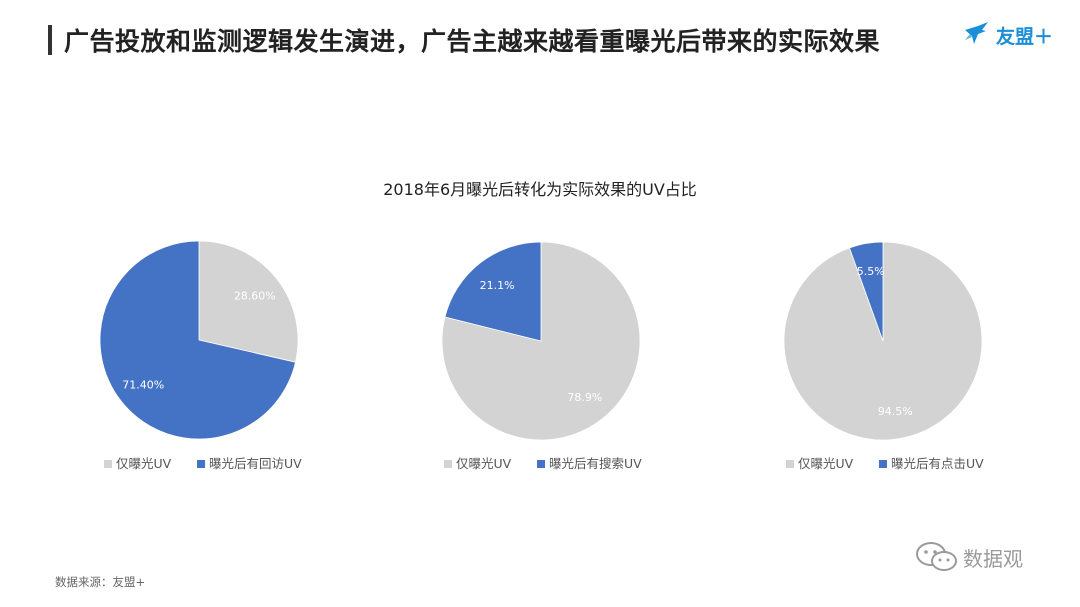  What do you see at coordinates (255, 463) in the screenshot?
I see `legend-label: 曝光后有回访UV` at bounding box center [255, 463].